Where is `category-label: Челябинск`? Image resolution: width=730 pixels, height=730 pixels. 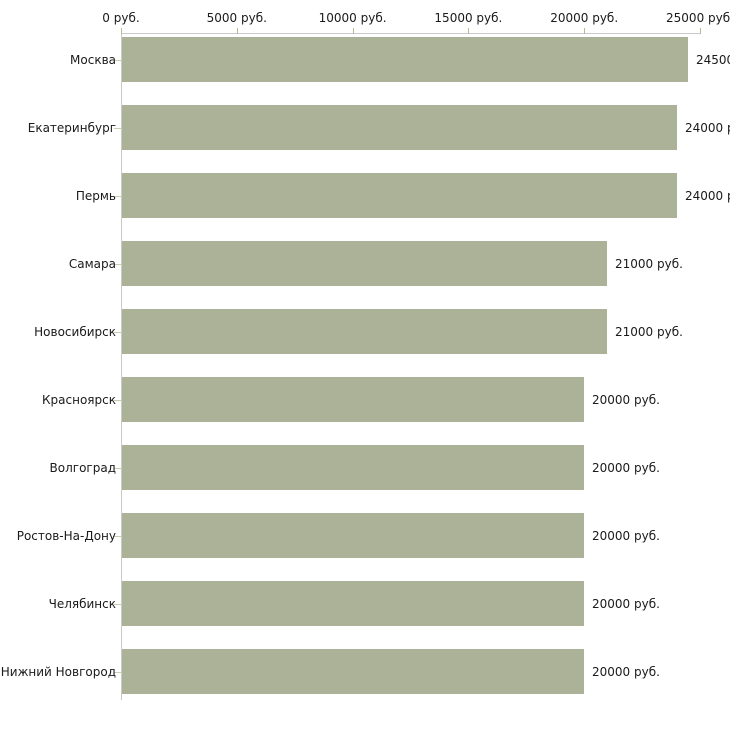
category-label: Челябинск is located at coordinates (82, 604).